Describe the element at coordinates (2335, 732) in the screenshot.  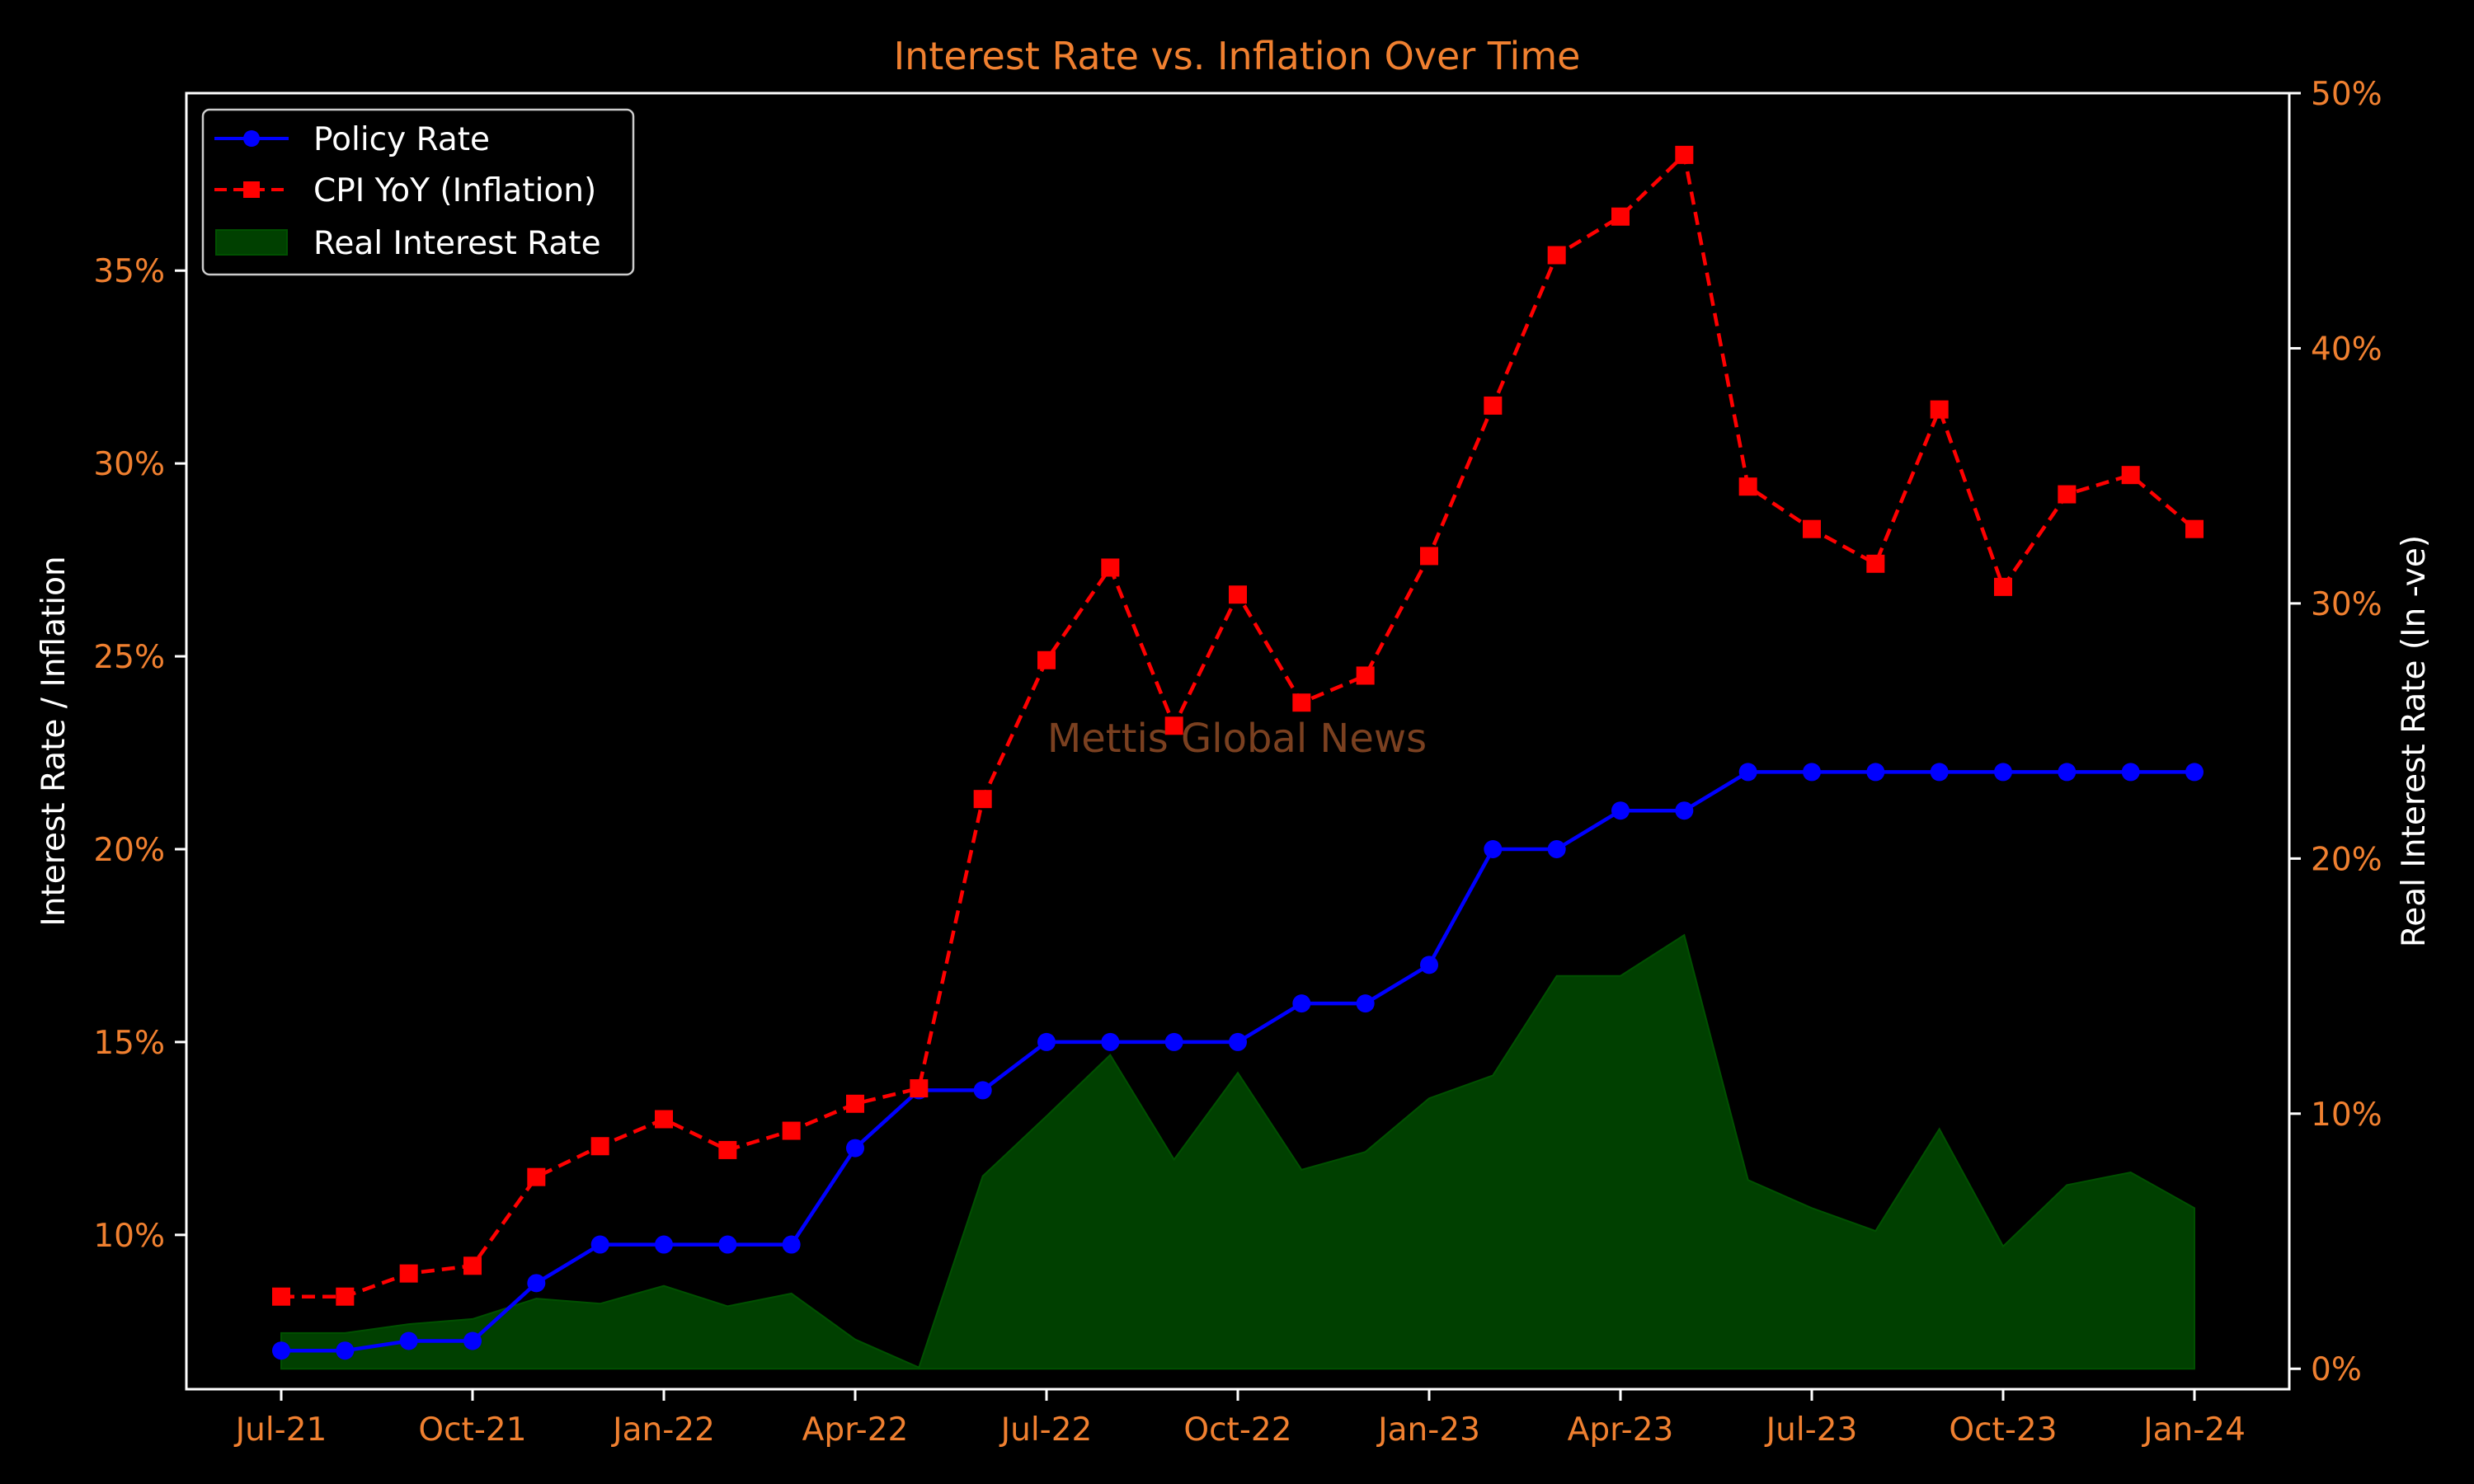
I see `y-axis-right: 0% 10% 20% 30% 40% 50%` at that location.